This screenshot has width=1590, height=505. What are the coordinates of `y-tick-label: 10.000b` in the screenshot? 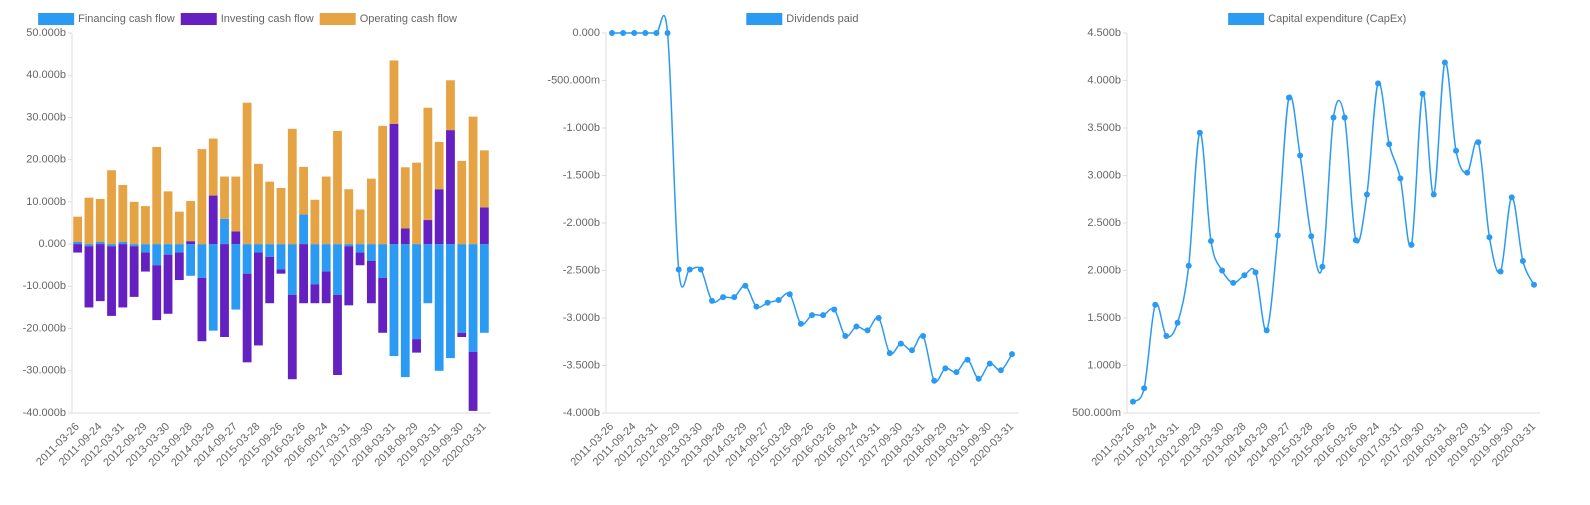 It's located at (46, 202).